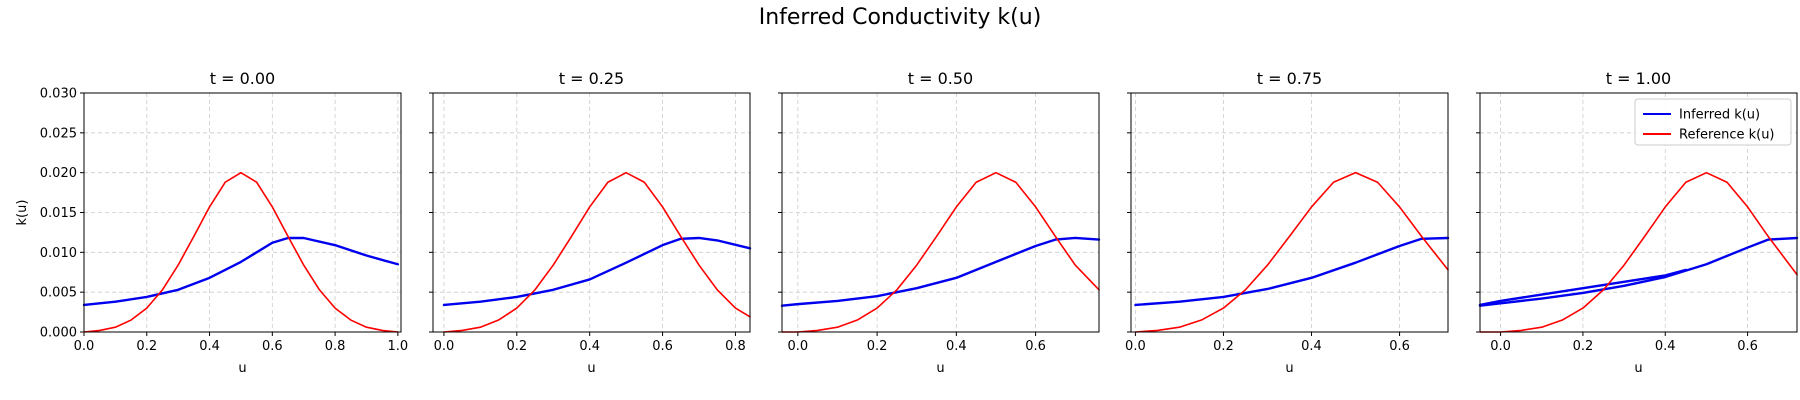  Describe the element at coordinates (58, 213) in the screenshot. I see `y-tick-label: 0.015` at that location.